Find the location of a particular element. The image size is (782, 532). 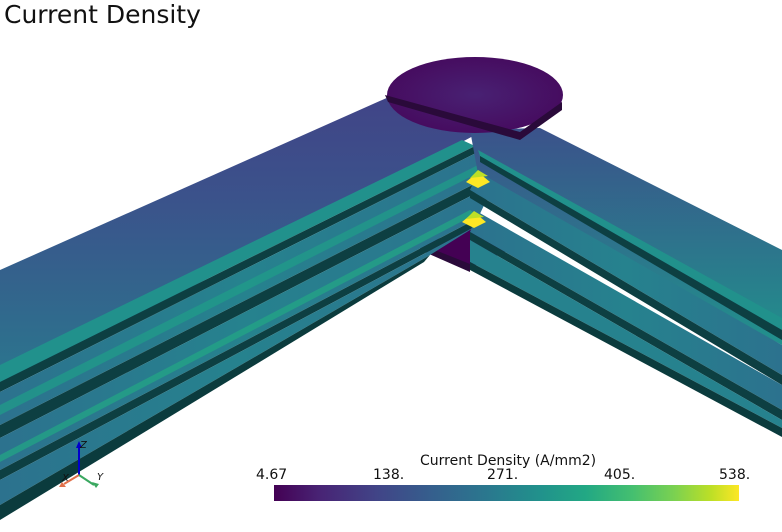

colorbar-title: Current Density (A/mm2) is located at coordinates (508, 461).